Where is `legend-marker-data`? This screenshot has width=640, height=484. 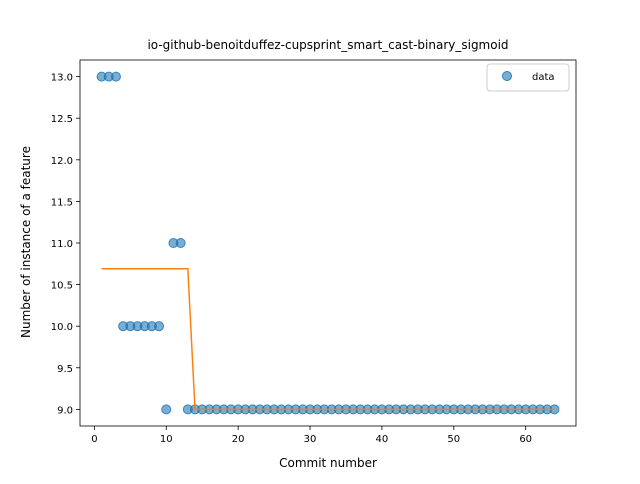 legend-marker-data is located at coordinates (507, 76).